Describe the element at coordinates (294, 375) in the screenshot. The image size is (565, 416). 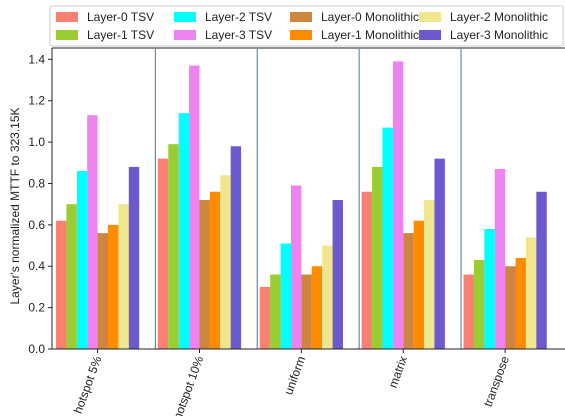
I see `x-tick-label: uniform` at that location.